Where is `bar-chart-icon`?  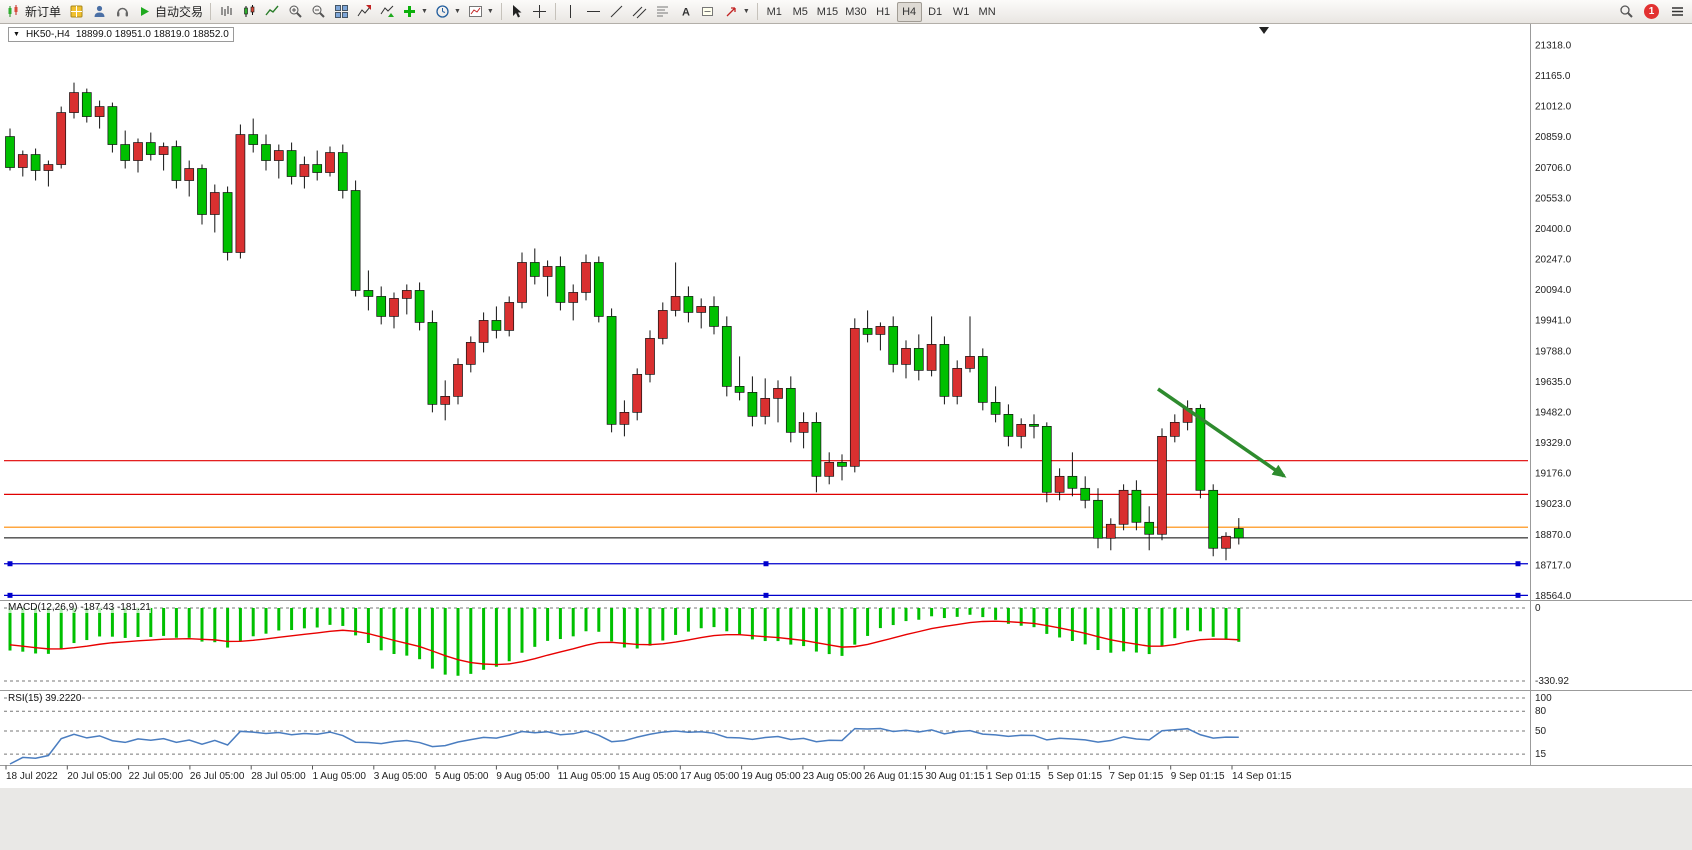 bar-chart-icon is located at coordinates (226, 11).